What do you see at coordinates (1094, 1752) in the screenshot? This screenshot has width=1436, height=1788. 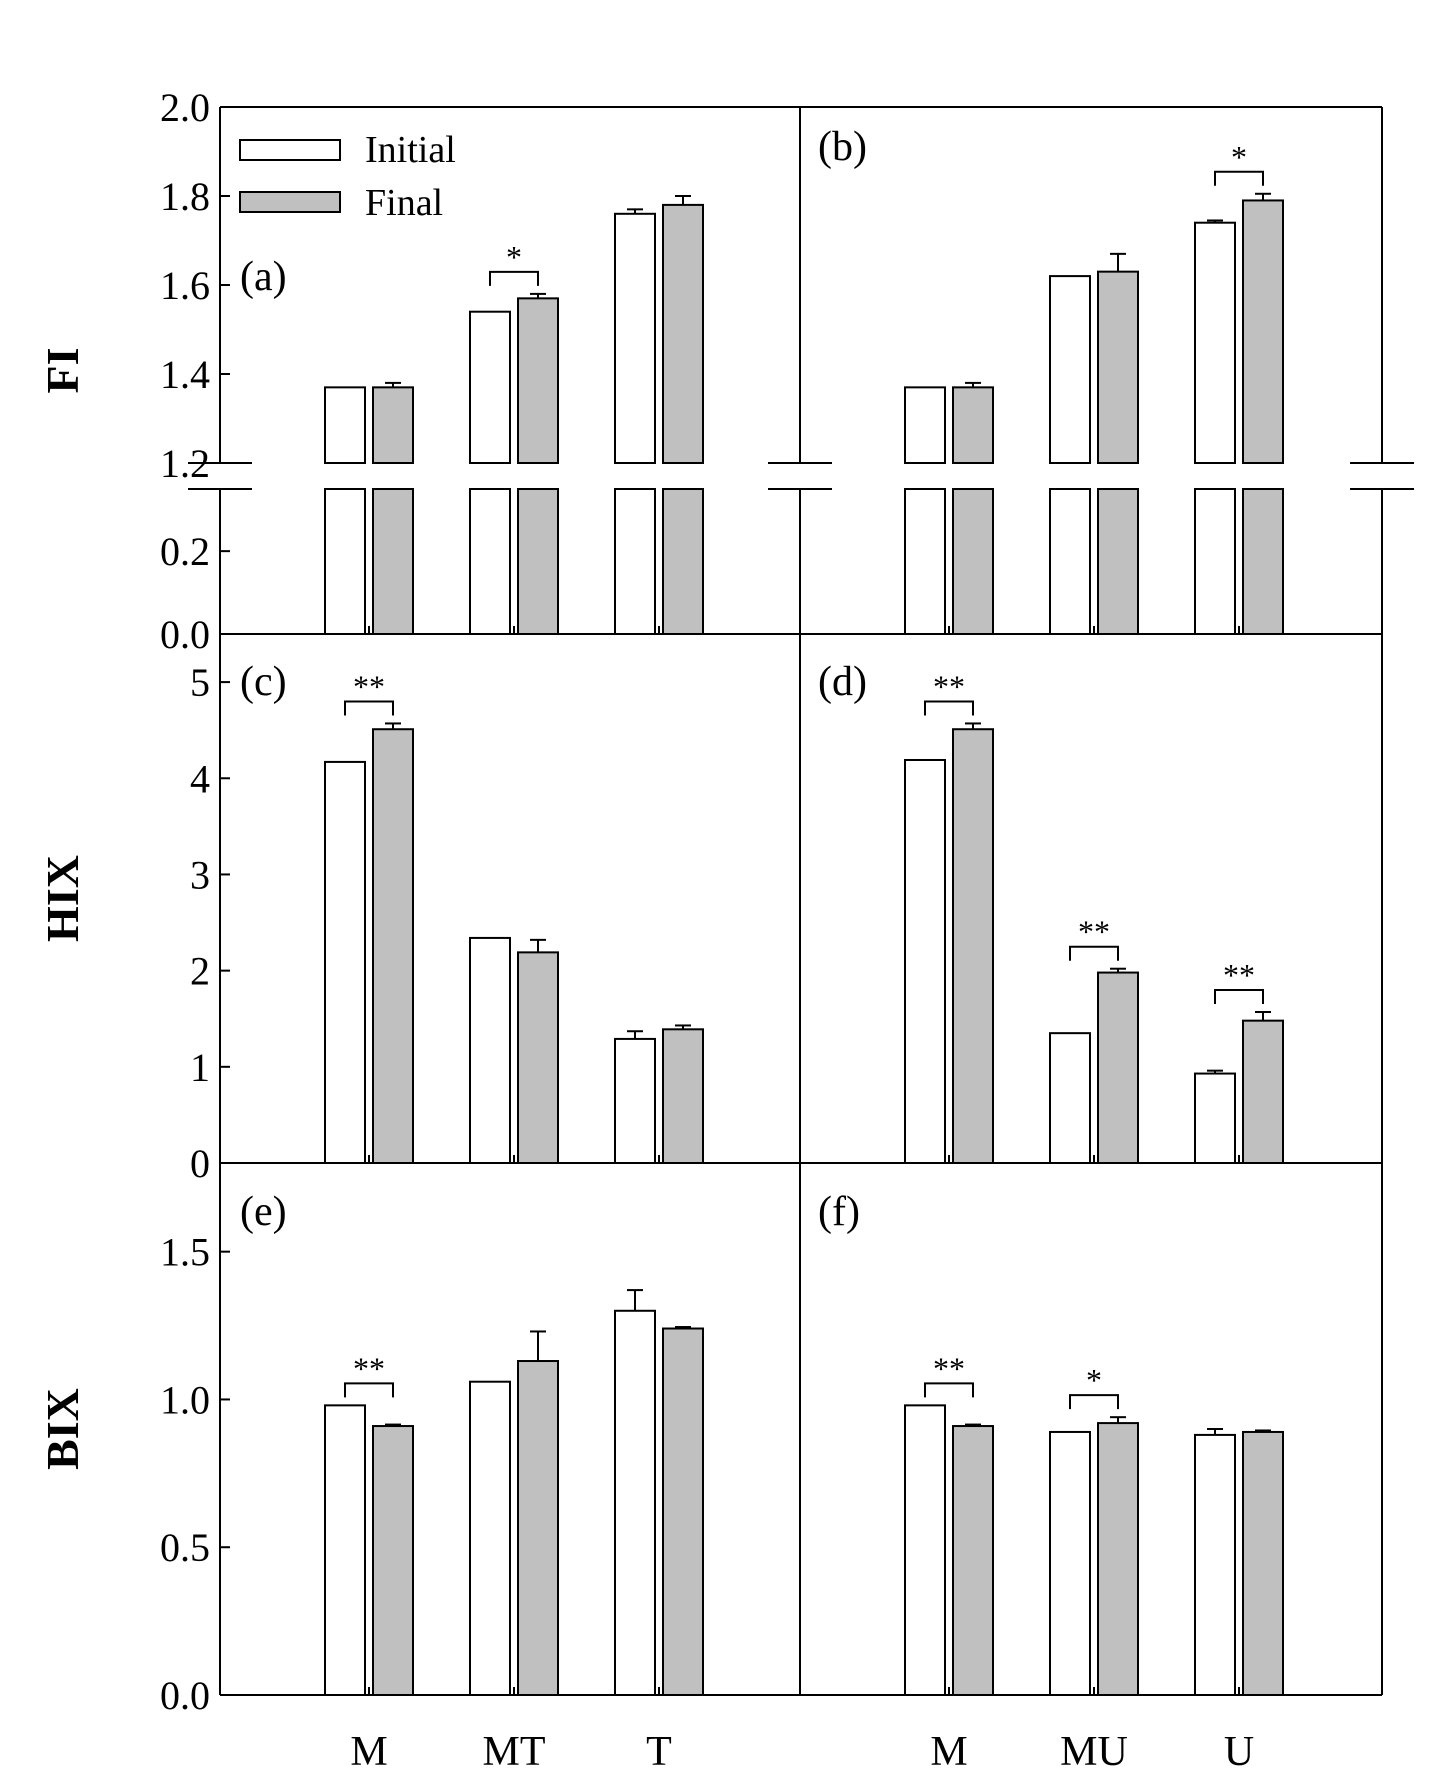 I see `x-tick-label: MU` at bounding box center [1094, 1752].